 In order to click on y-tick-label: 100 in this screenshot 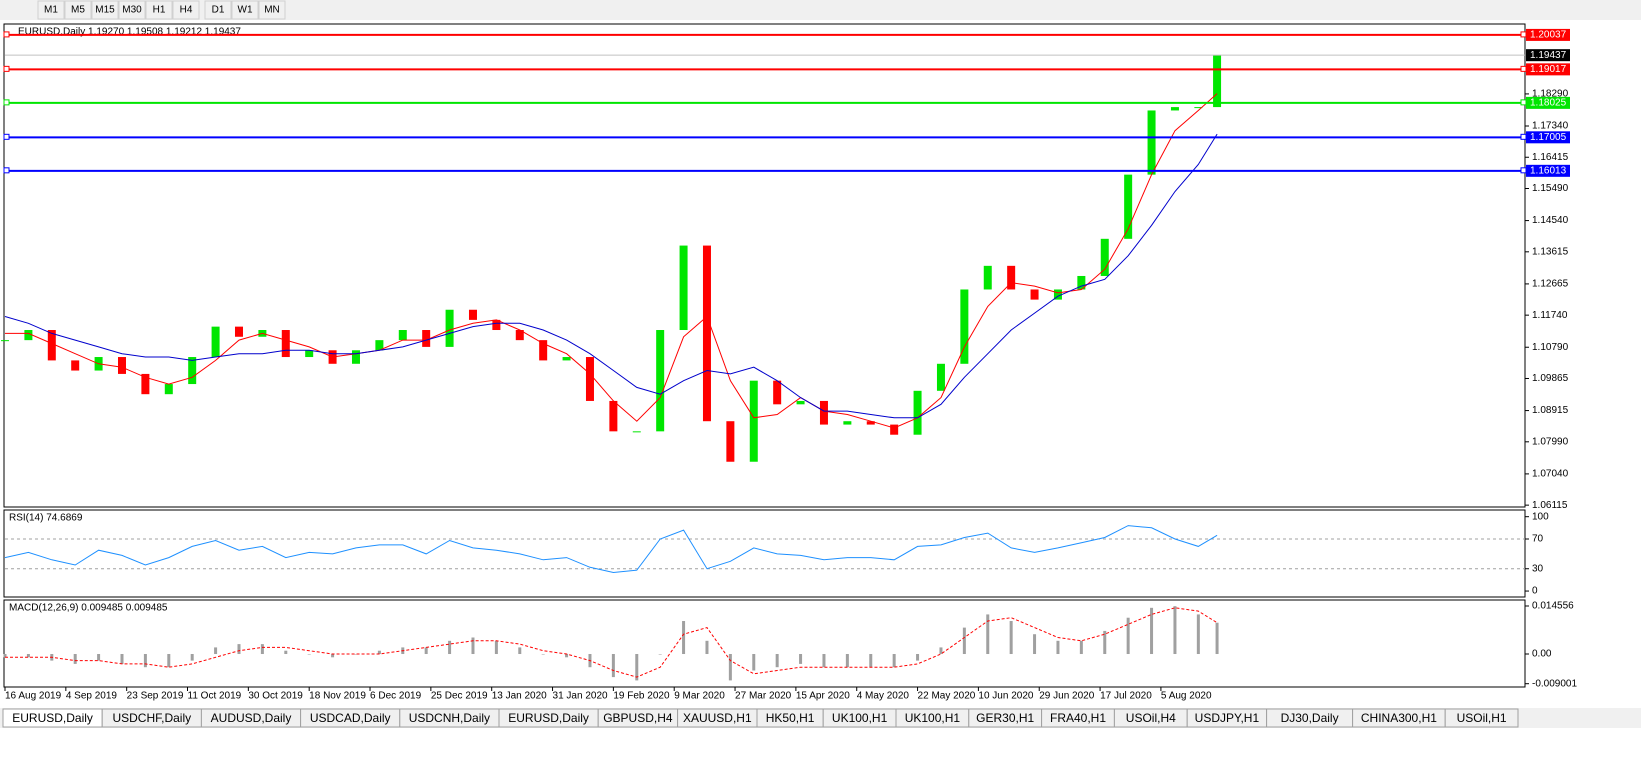, I will do `click(1540, 516)`.